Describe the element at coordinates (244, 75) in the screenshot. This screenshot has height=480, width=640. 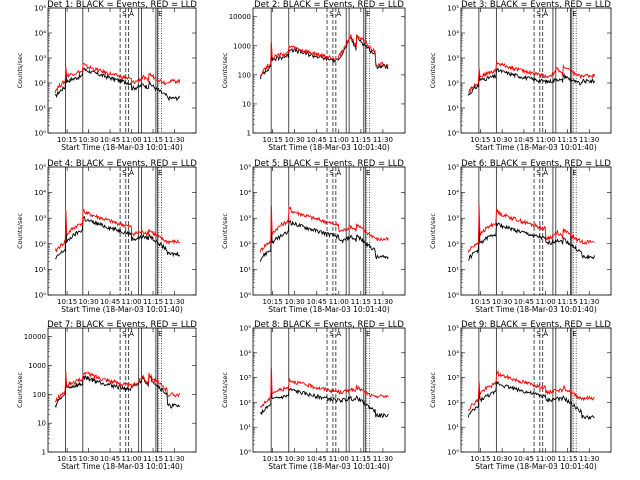
I see `y-tick-label: 100` at that location.